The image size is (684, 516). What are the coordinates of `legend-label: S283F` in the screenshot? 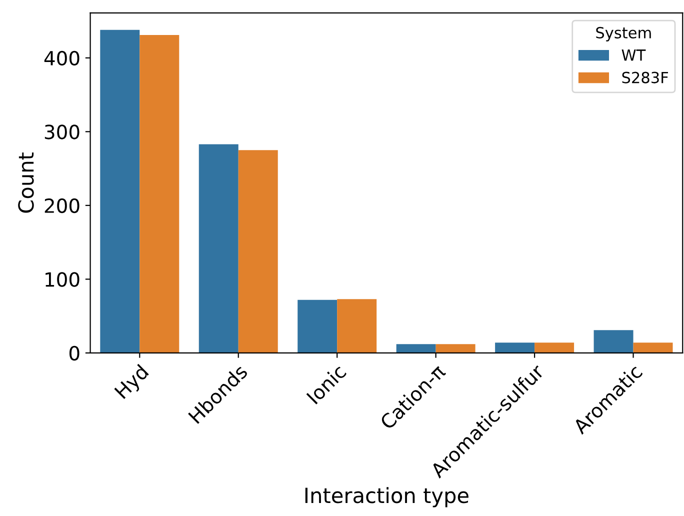 It's located at (645, 78).